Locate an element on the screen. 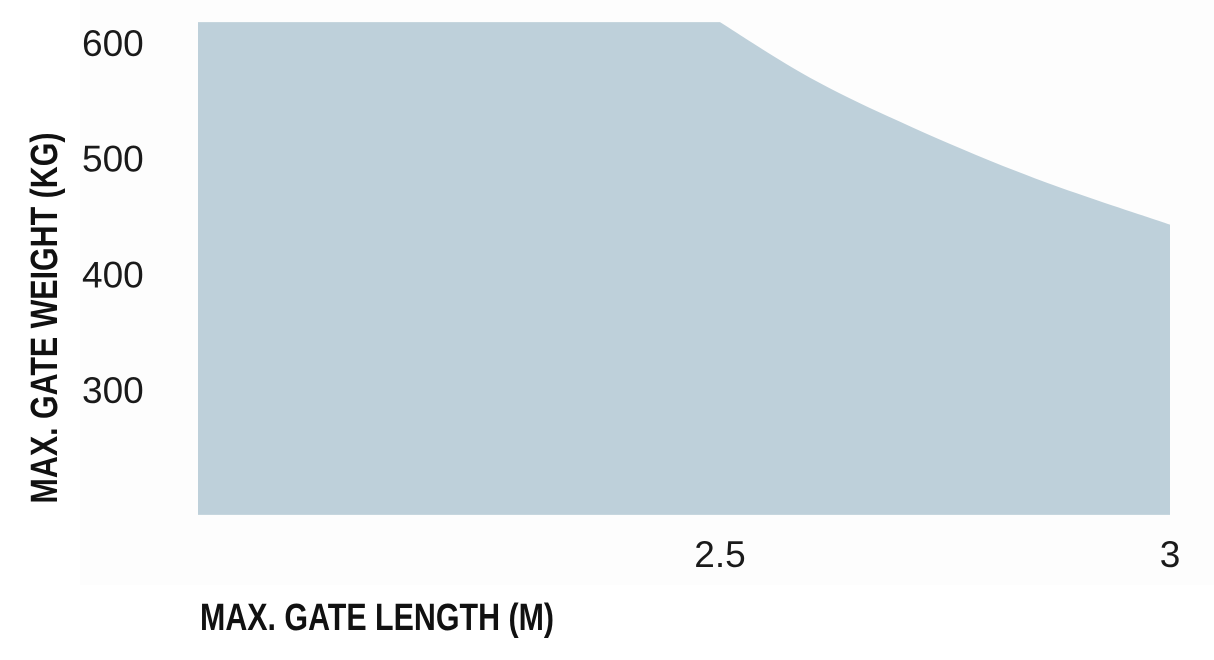  y-tick-label: 600 is located at coordinates (113, 43).